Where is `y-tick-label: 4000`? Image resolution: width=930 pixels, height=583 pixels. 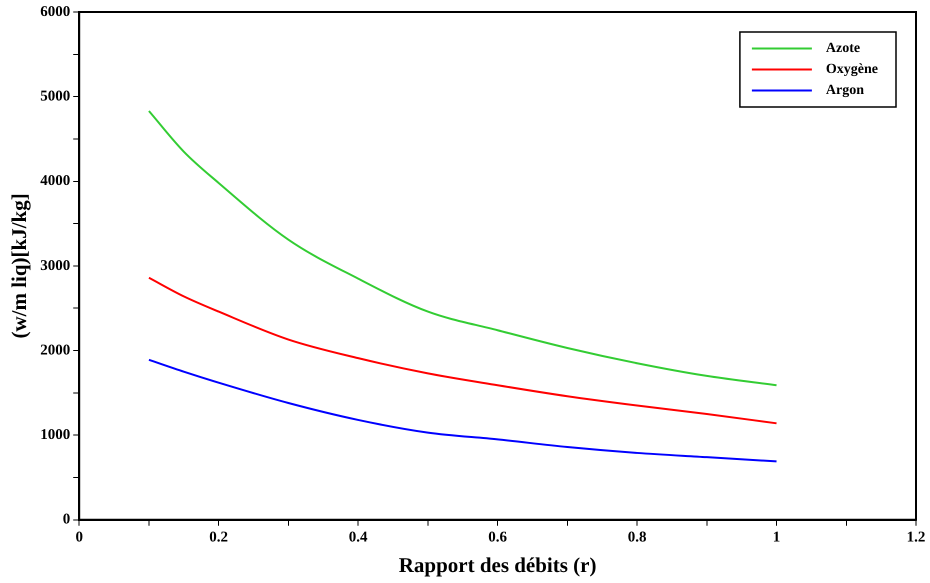 y-tick-label: 4000 is located at coordinates (55, 181).